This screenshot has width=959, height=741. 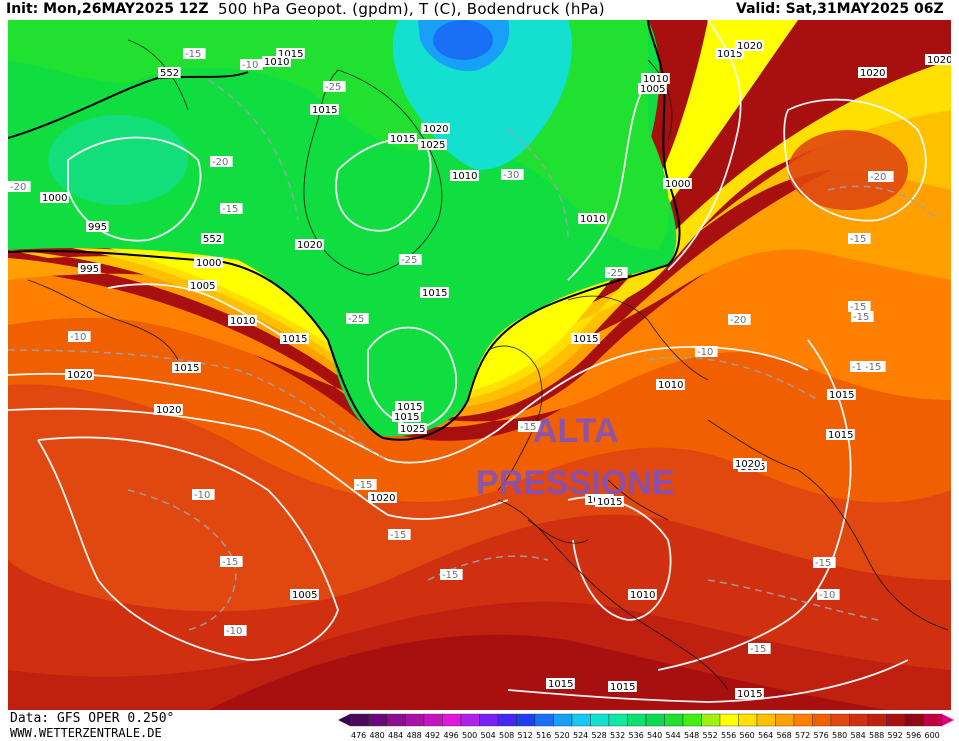 I want to click on svg-text: 552, so click(x=169, y=73).